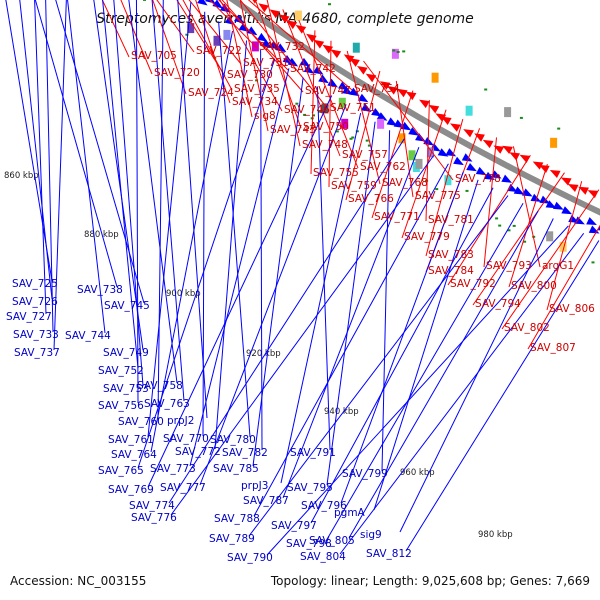  I want to click on forward-gene-label: SAV_735, so click(257, 89).